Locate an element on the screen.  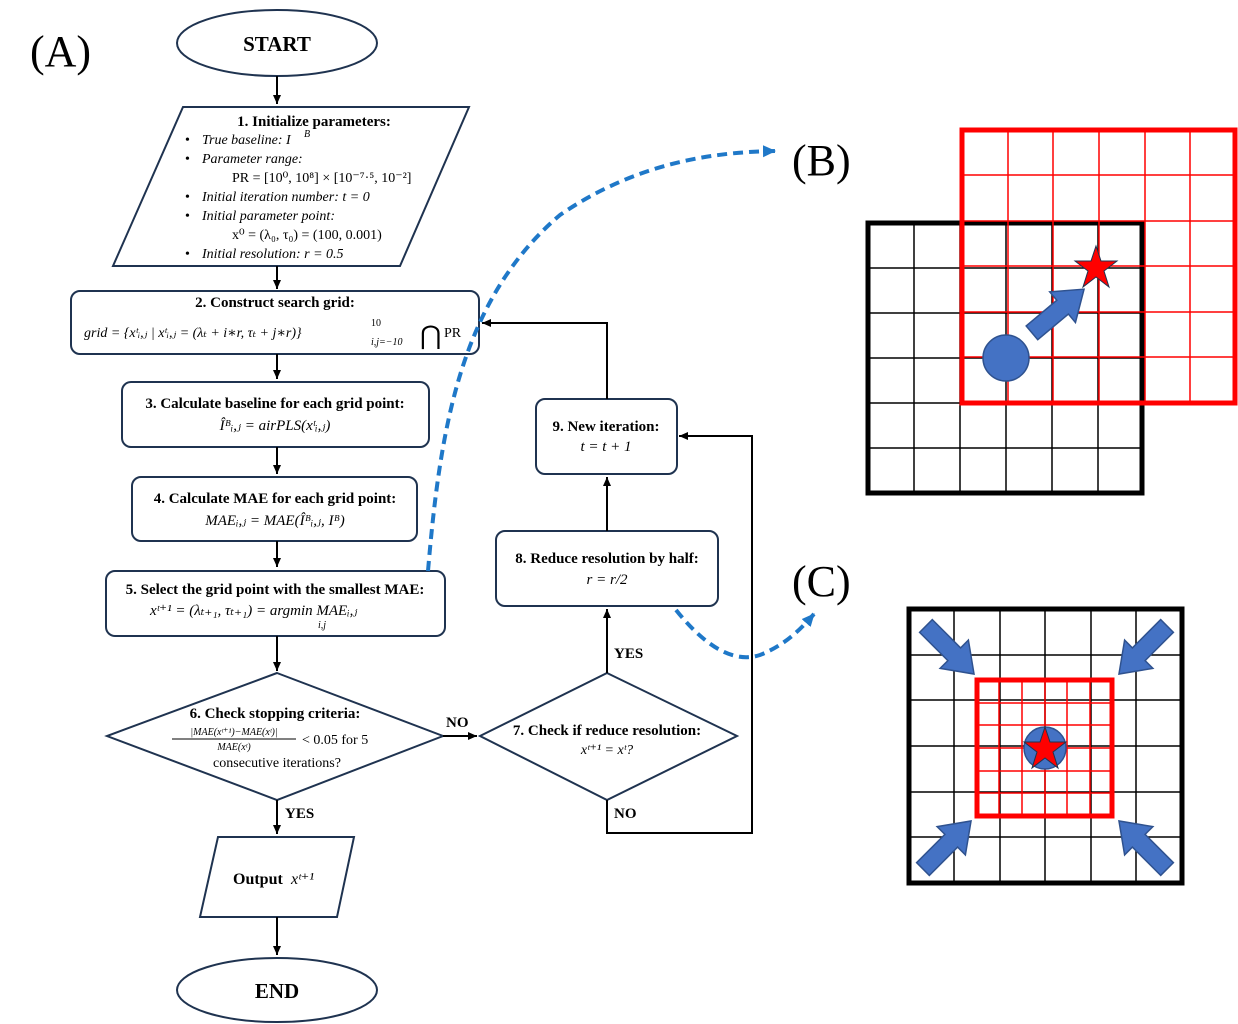
step2-cap: ⋂ is located at coordinates (430, 335).